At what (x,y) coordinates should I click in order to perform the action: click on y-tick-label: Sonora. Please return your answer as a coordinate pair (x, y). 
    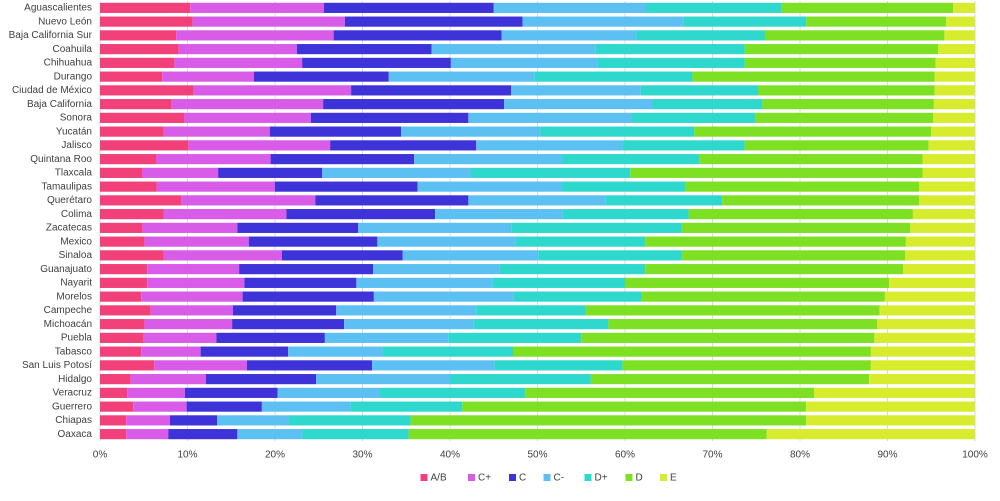
    Looking at the image, I should click on (76, 118).